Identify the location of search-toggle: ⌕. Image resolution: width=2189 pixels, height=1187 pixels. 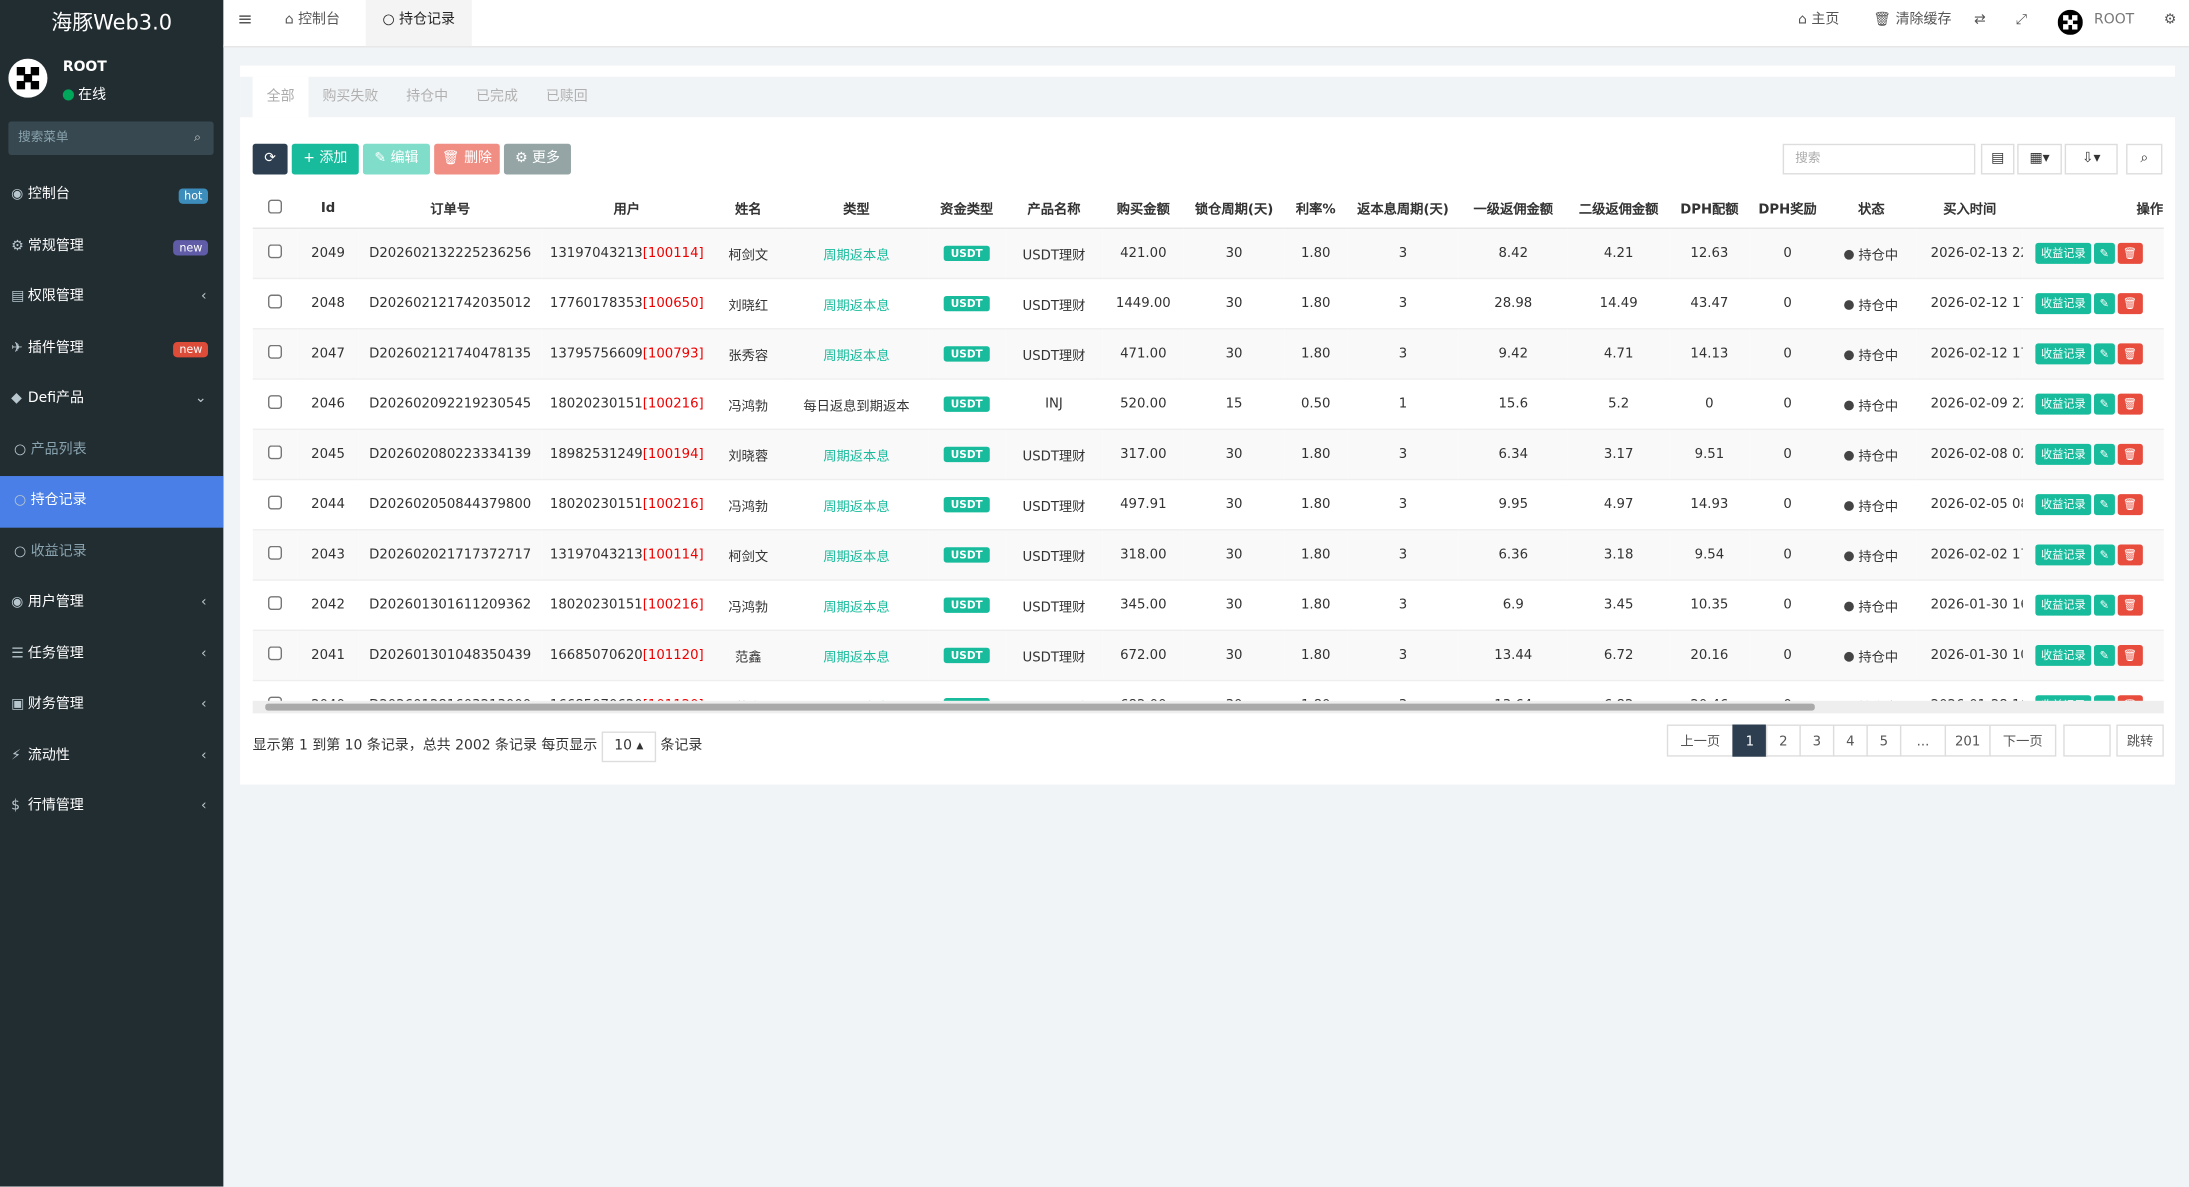
(2144, 159).